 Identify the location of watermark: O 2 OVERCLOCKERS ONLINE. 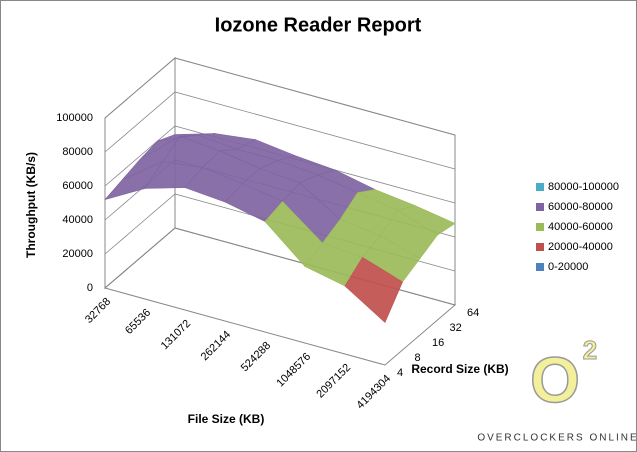
(557, 389).